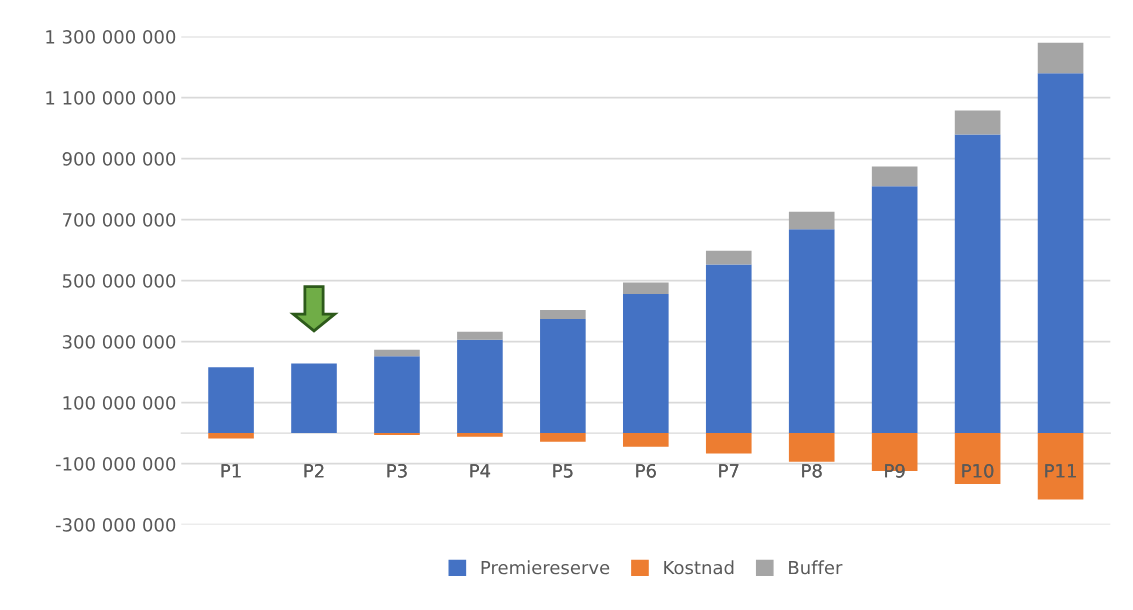 The width and height of the screenshot is (1133, 610). I want to click on x-tick-label: P1, so click(231, 471).